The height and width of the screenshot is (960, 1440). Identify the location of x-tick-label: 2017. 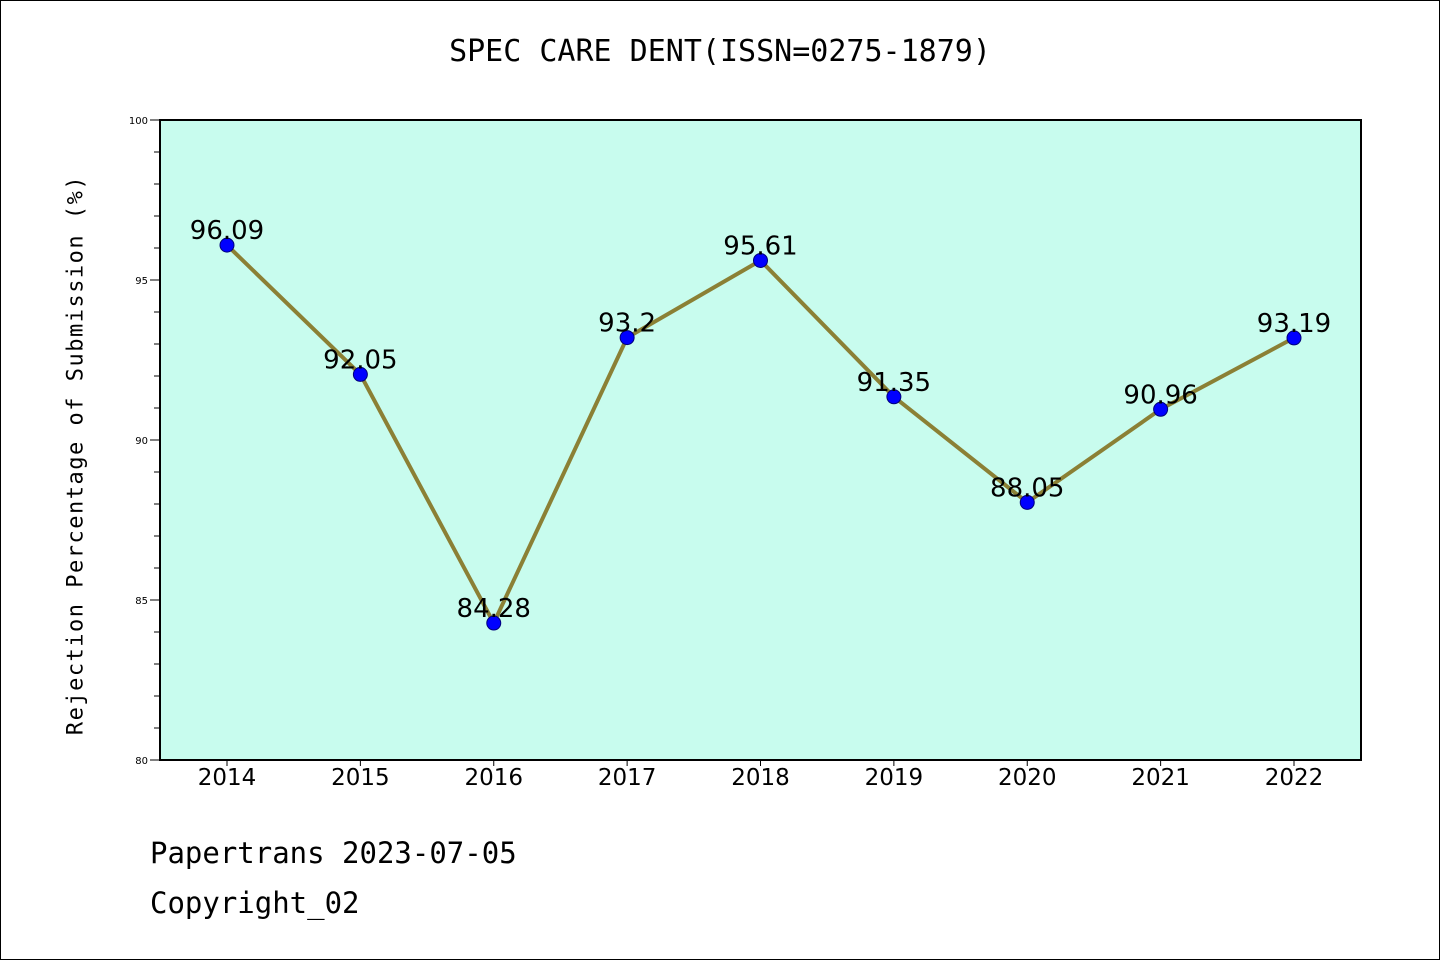
(627, 778).